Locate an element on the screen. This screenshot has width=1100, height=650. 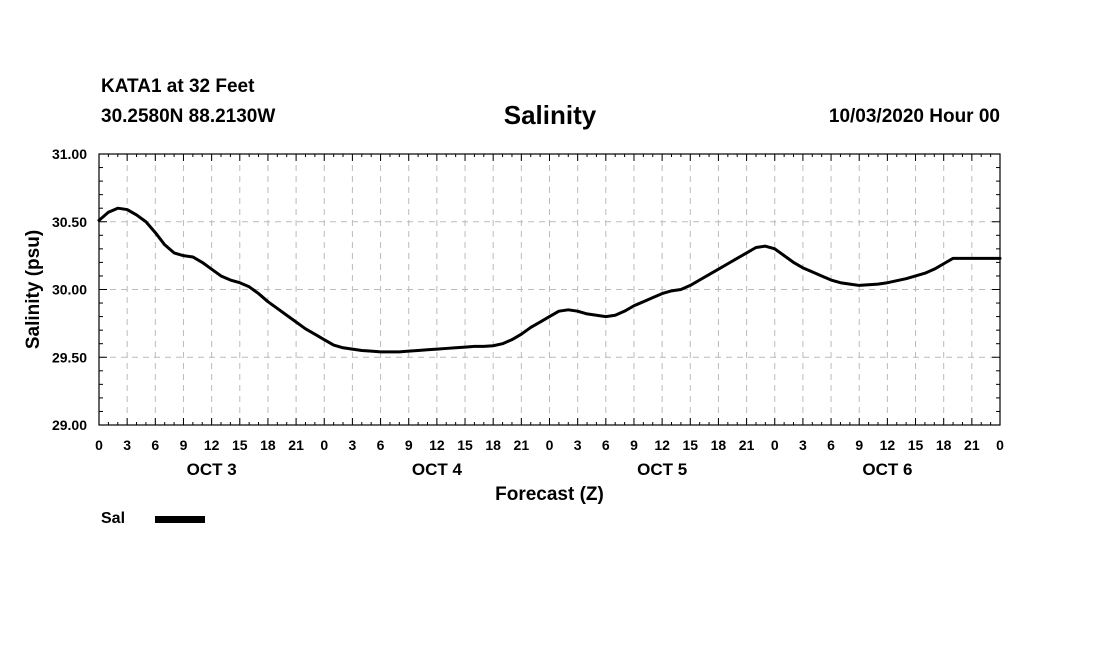
chart-title: Salinity is located at coordinates (550, 115).